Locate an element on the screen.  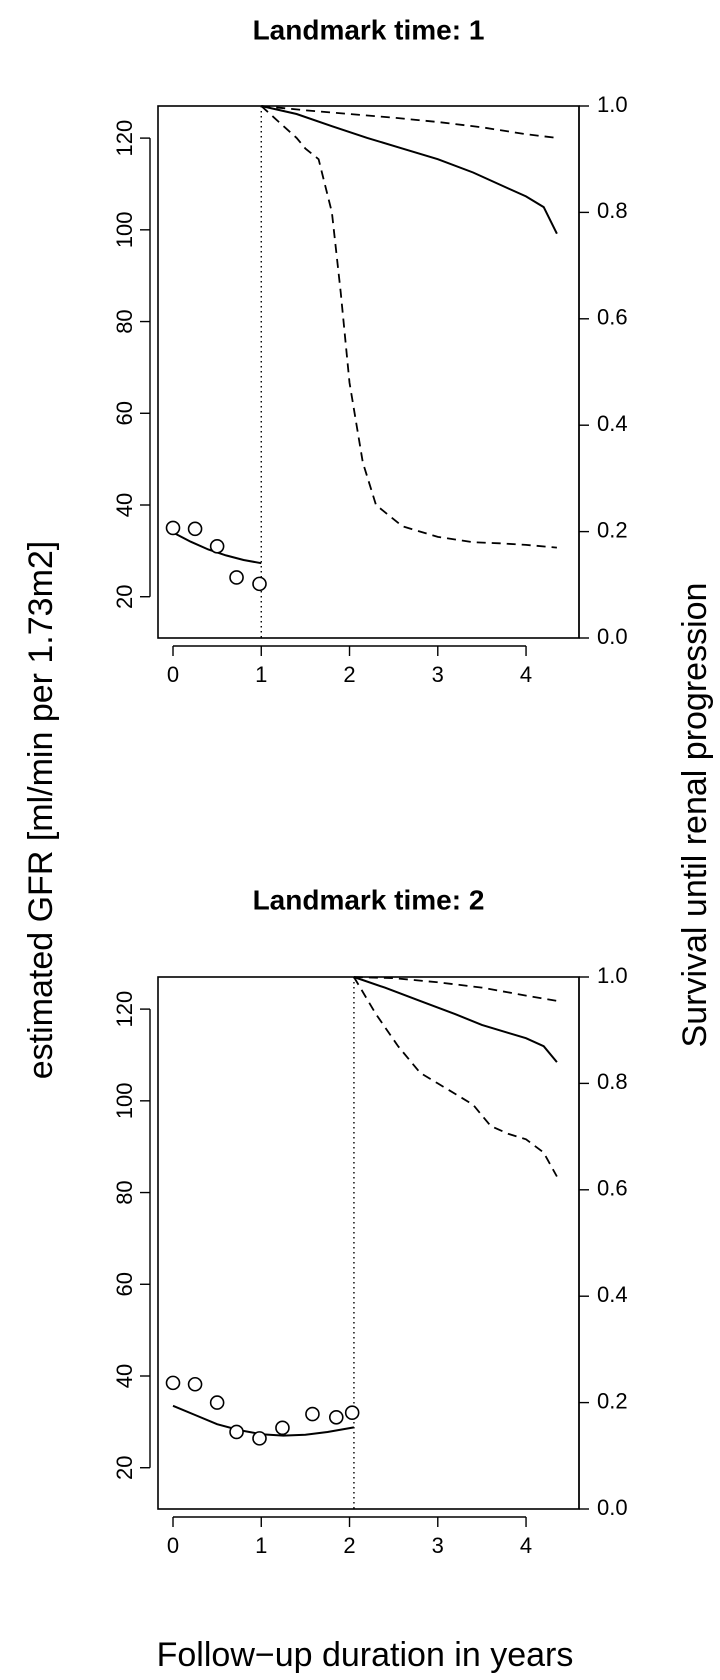
fitted-gfr-line is located at coordinates (263, 1420).